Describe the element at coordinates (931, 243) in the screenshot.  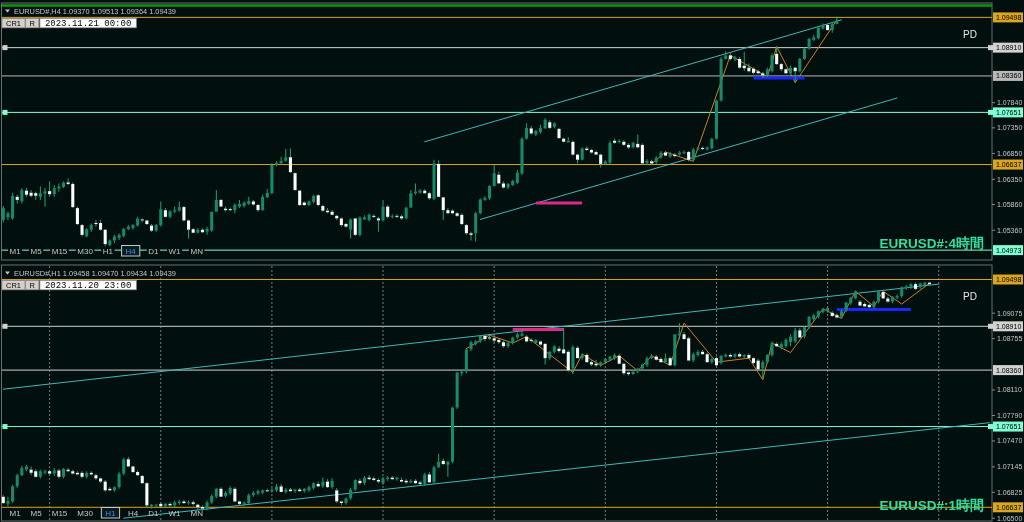
I see `annotation: EURUSD#:4時間` at that location.